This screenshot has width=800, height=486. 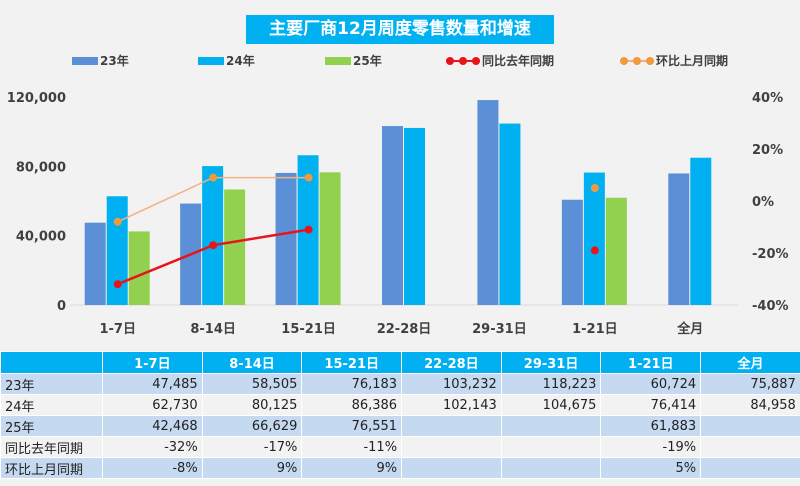 I want to click on legend-line-icon, so click(x=463, y=60).